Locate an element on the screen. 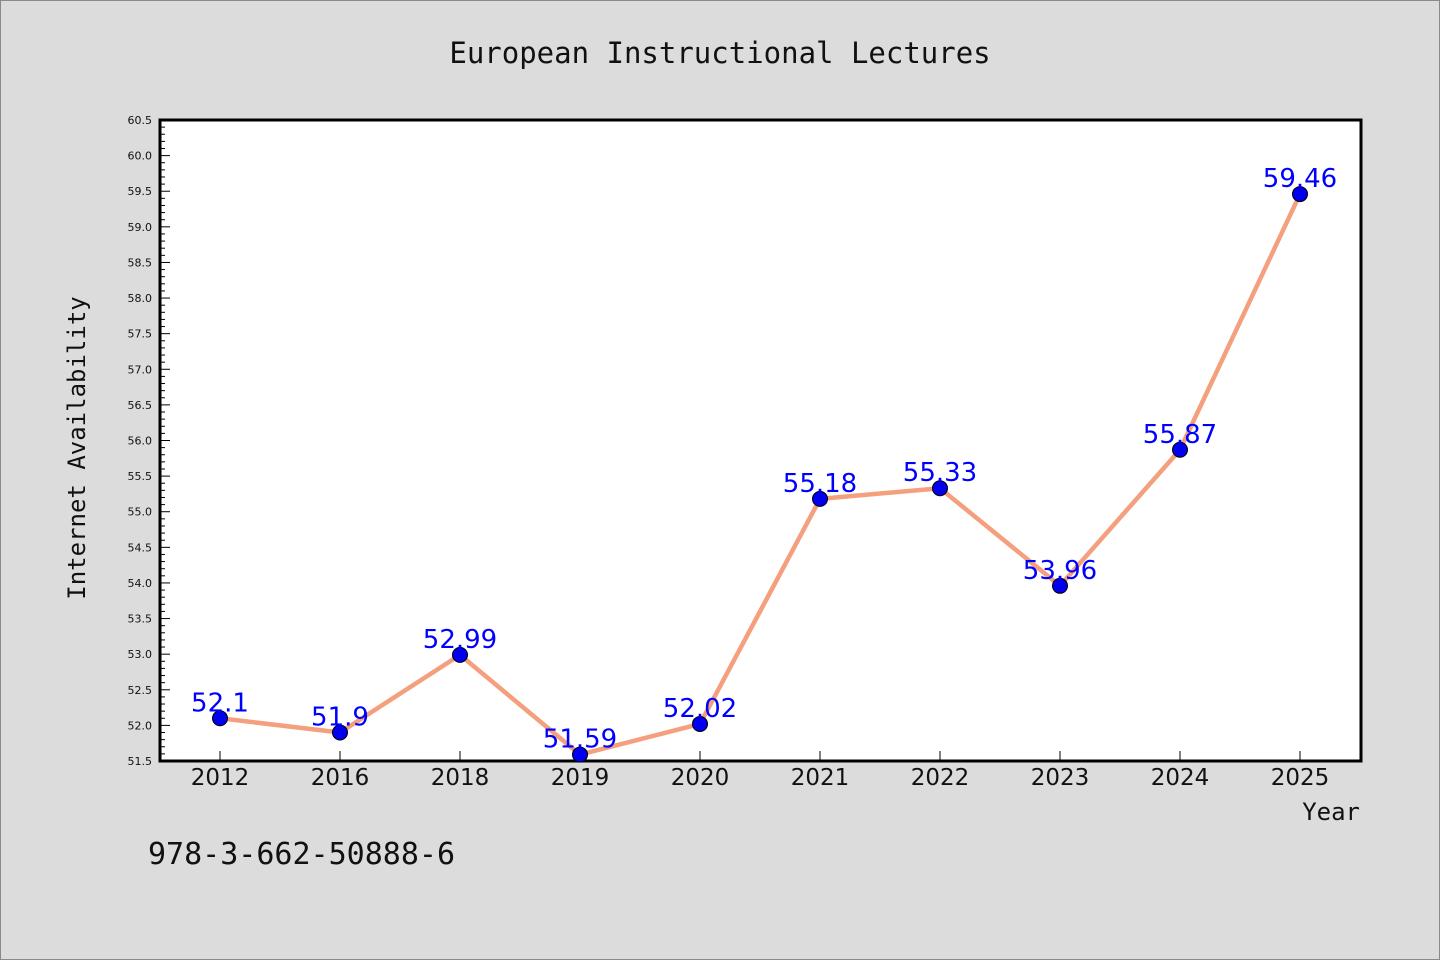 The height and width of the screenshot is (960, 1440). x-tick-label: 2021 is located at coordinates (820, 778).